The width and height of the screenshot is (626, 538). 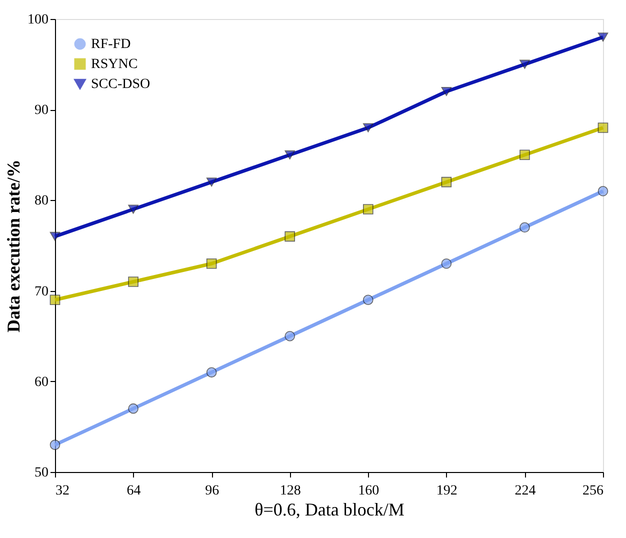 What do you see at coordinates (41, 382) in the screenshot?
I see `y-tick-label: 60` at bounding box center [41, 382].